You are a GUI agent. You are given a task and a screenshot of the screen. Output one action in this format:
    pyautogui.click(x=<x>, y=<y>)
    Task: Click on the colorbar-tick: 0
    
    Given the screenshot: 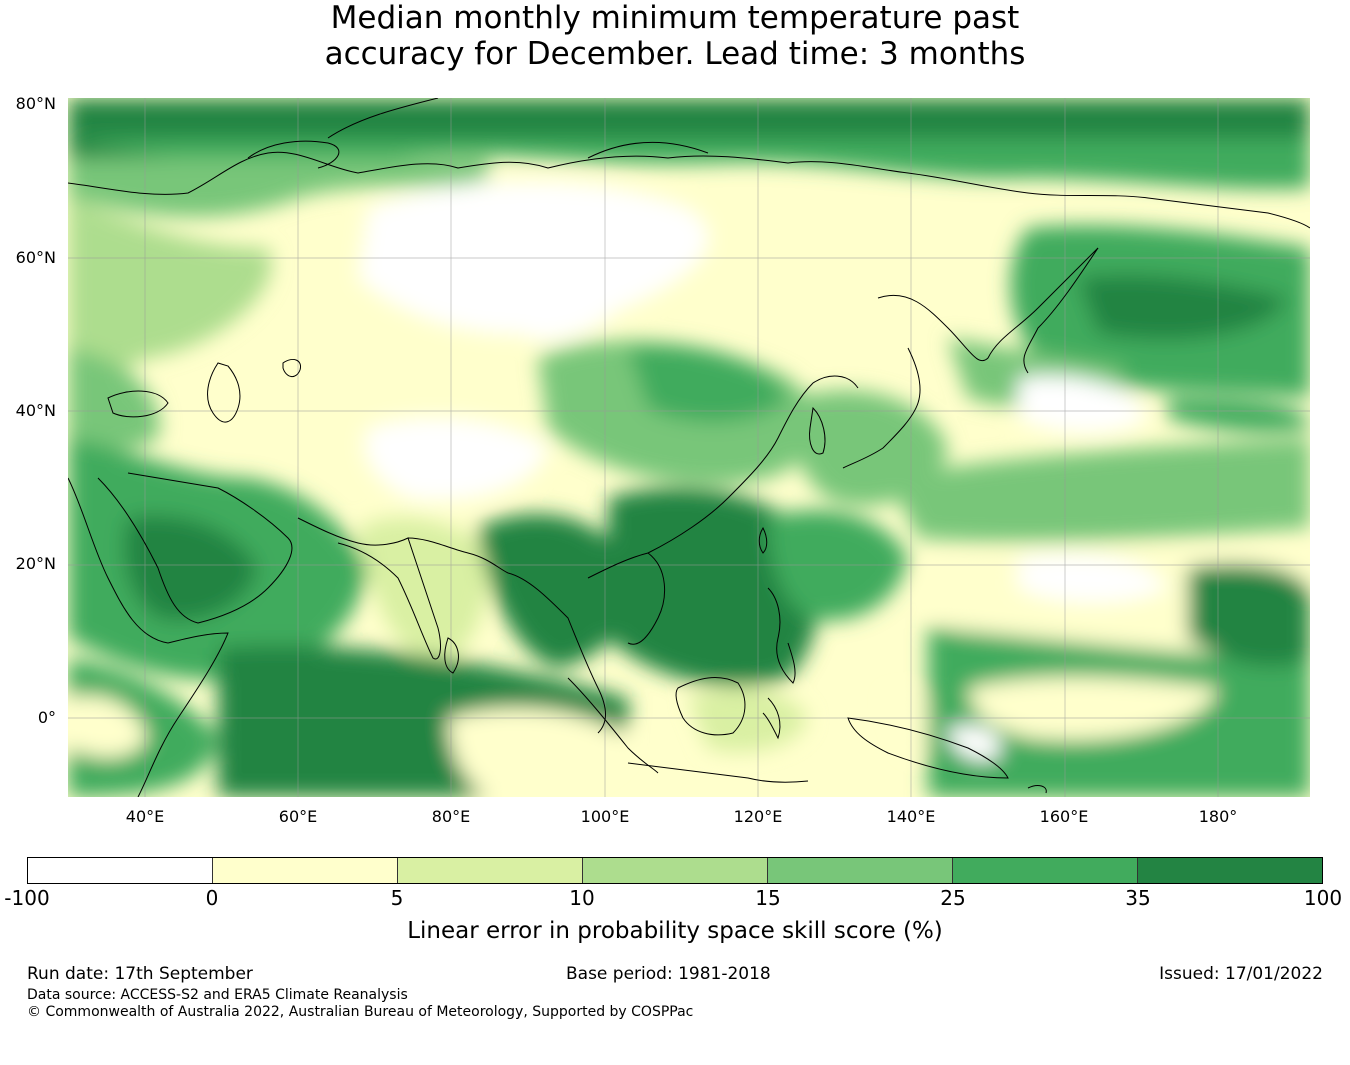 What is the action you would take?
    pyautogui.click(x=212, y=898)
    